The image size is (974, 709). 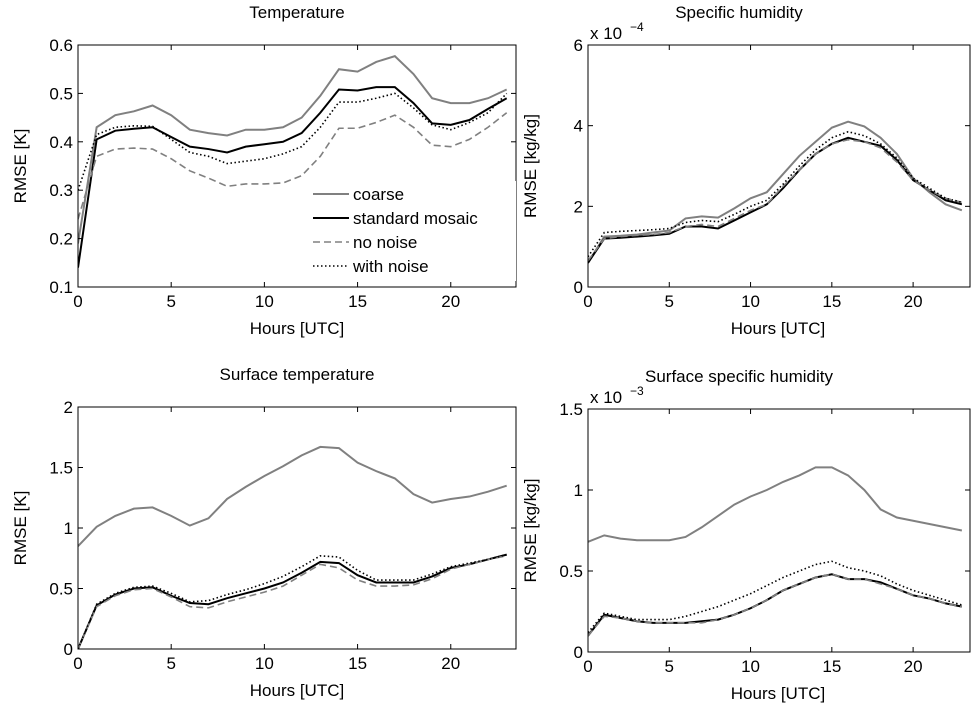 What do you see at coordinates (61, 287) in the screenshot?
I see `y-tick-label: 0.1` at bounding box center [61, 287].